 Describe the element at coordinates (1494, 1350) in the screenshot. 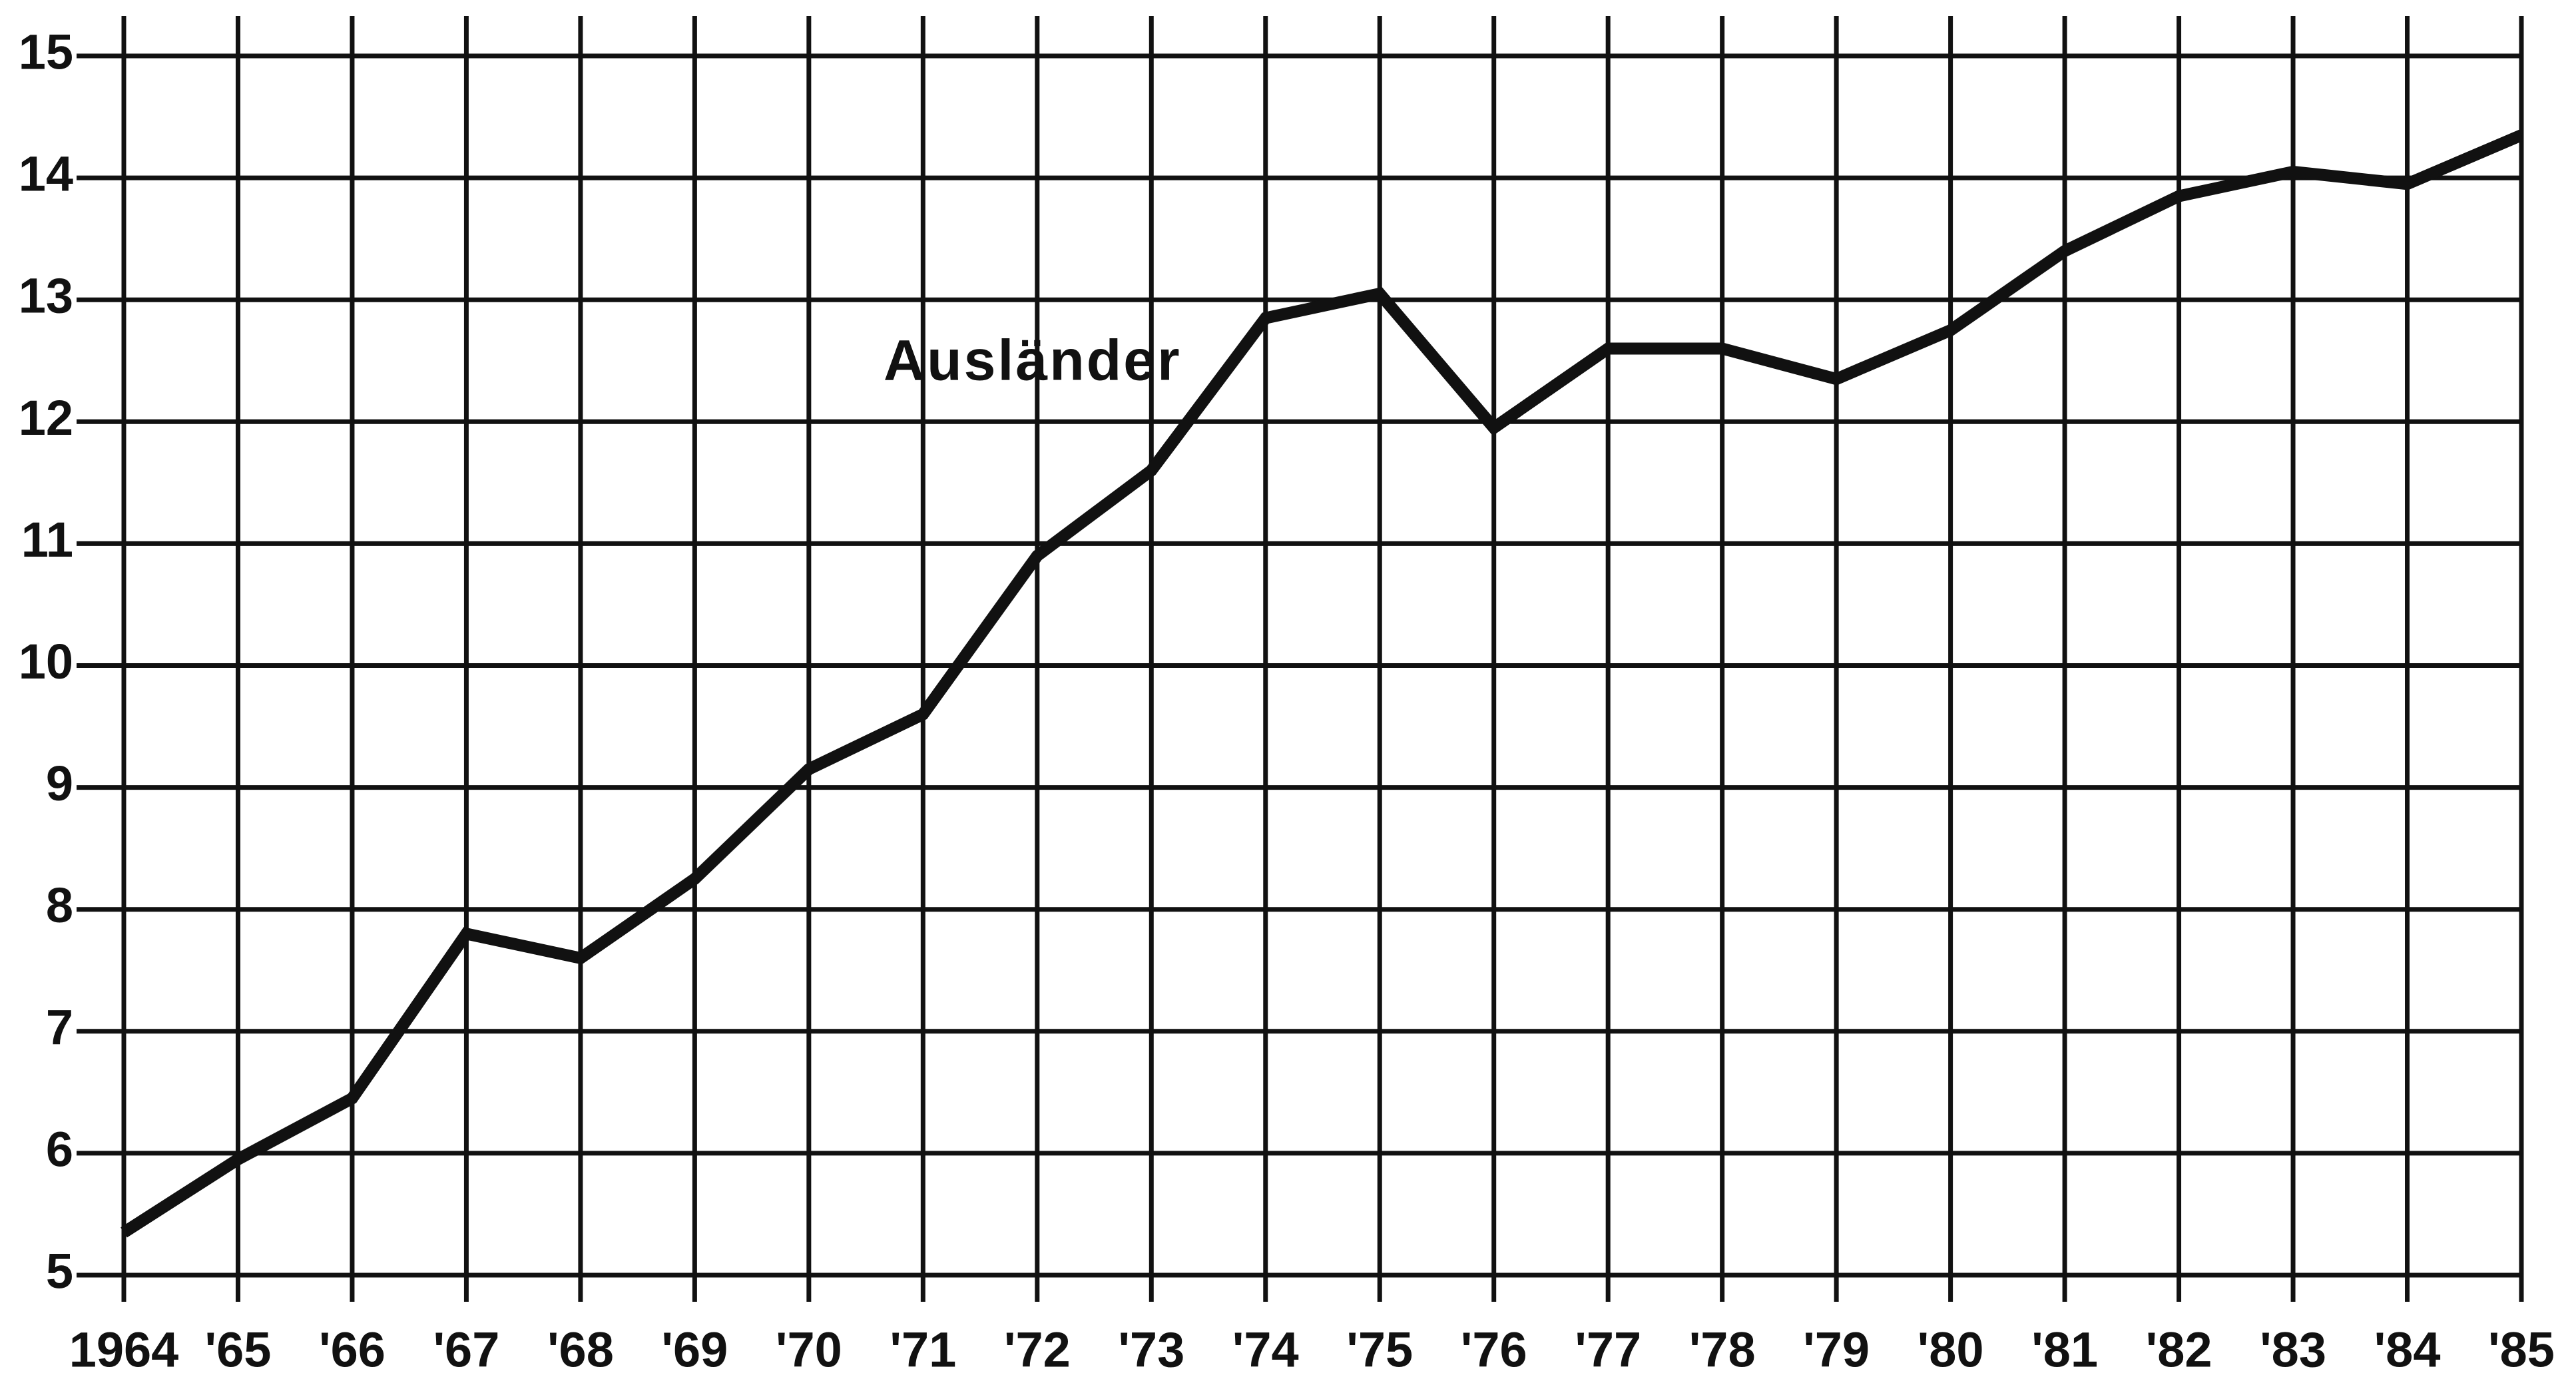

I see `x-tick-label: '76` at that location.